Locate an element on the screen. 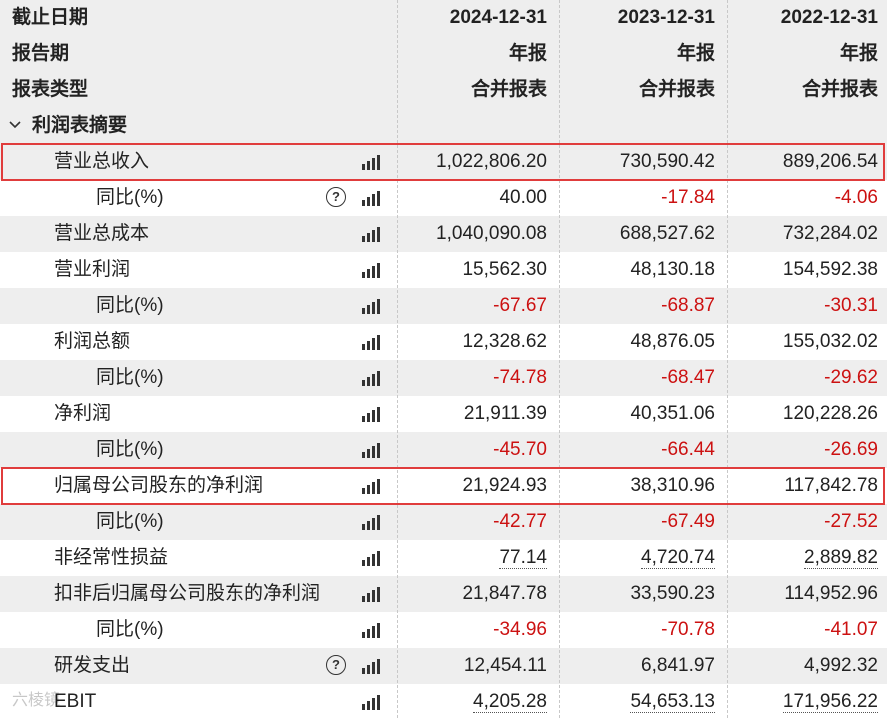  row-label: 营业利润 is located at coordinates (92, 269).